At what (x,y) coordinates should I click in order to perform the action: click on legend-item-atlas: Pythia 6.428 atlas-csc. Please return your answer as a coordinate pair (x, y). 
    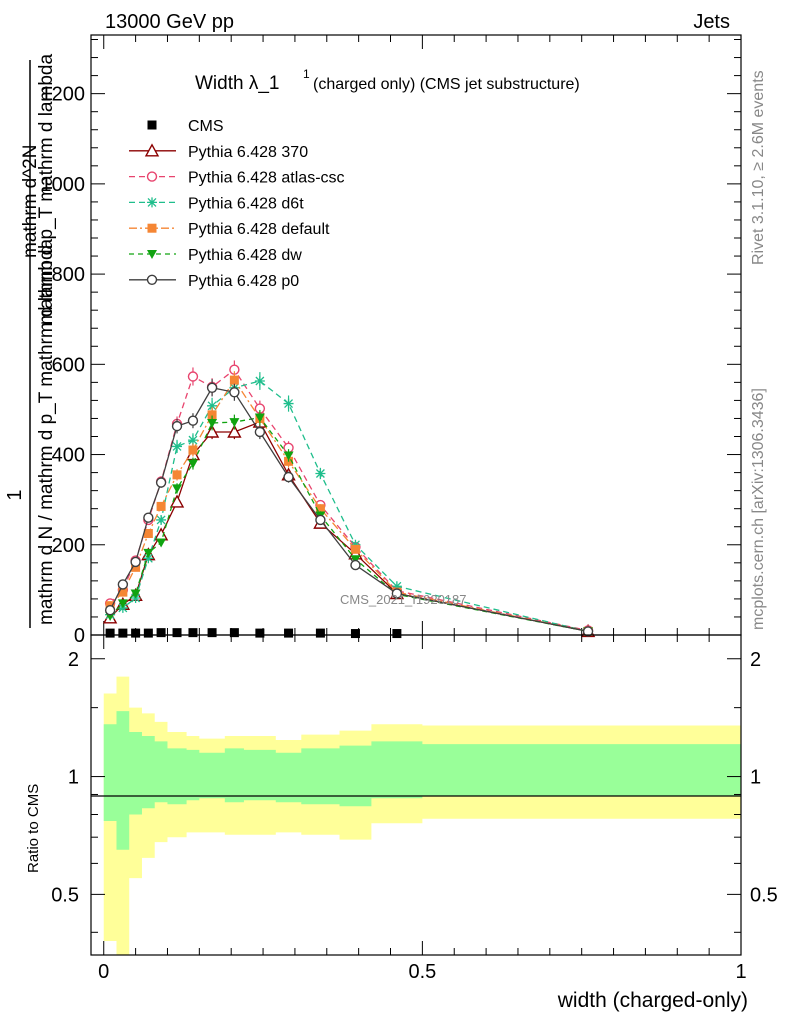
    Looking at the image, I should click on (237, 178).